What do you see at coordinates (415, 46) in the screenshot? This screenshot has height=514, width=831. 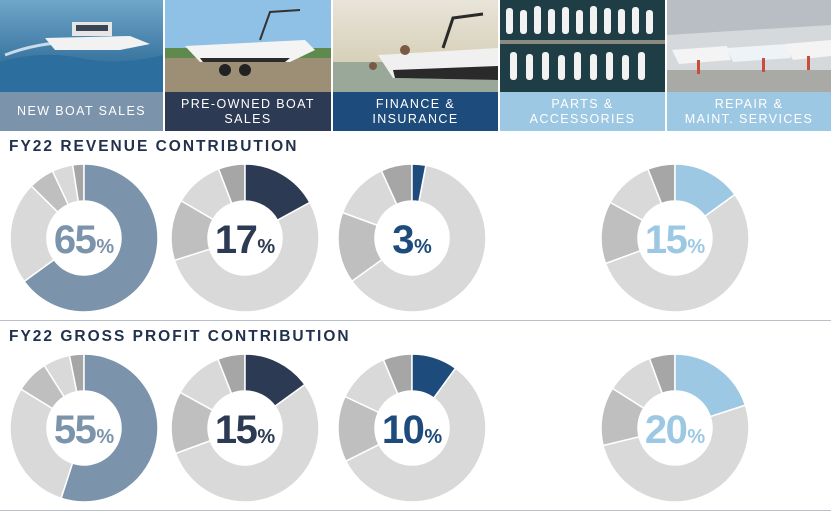 I see `finance-boat-photo` at bounding box center [415, 46].